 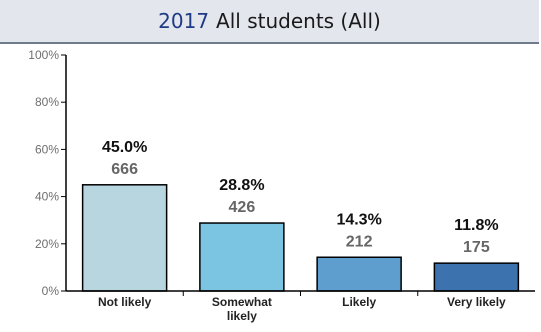 What do you see at coordinates (359, 302) in the screenshot?
I see `x-category-label: Likely` at bounding box center [359, 302].